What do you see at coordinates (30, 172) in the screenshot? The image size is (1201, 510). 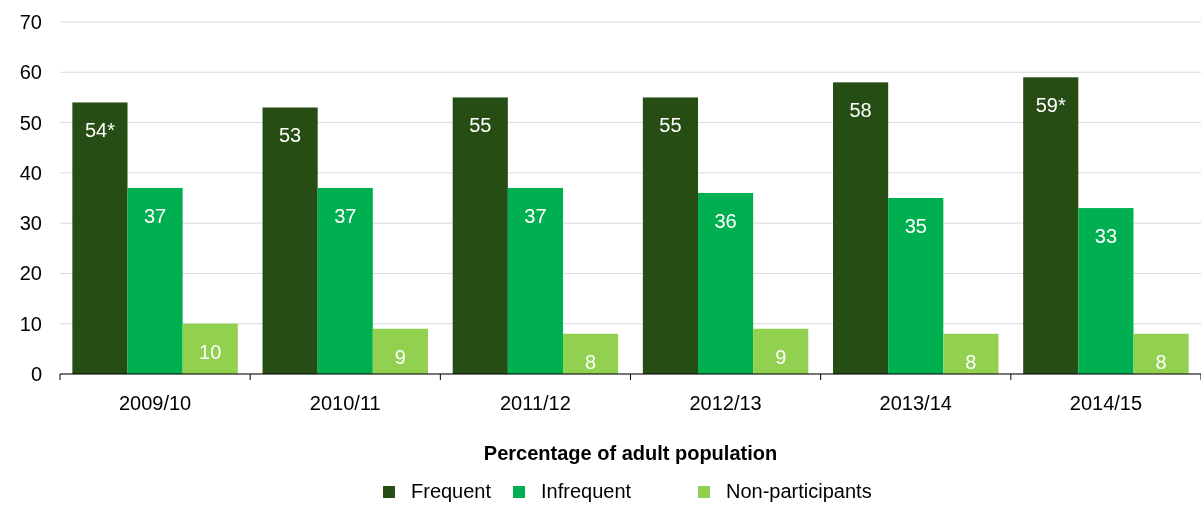 I see `y-tick-label: 40` at bounding box center [30, 172].